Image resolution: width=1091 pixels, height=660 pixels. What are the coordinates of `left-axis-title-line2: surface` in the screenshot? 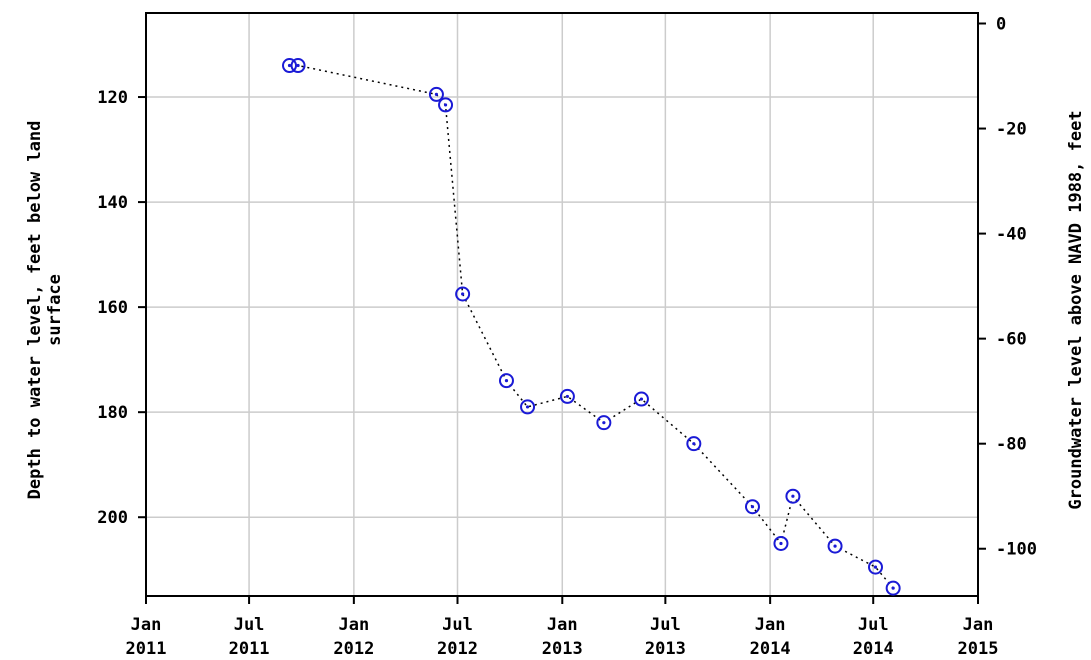 It's located at (55, 310).